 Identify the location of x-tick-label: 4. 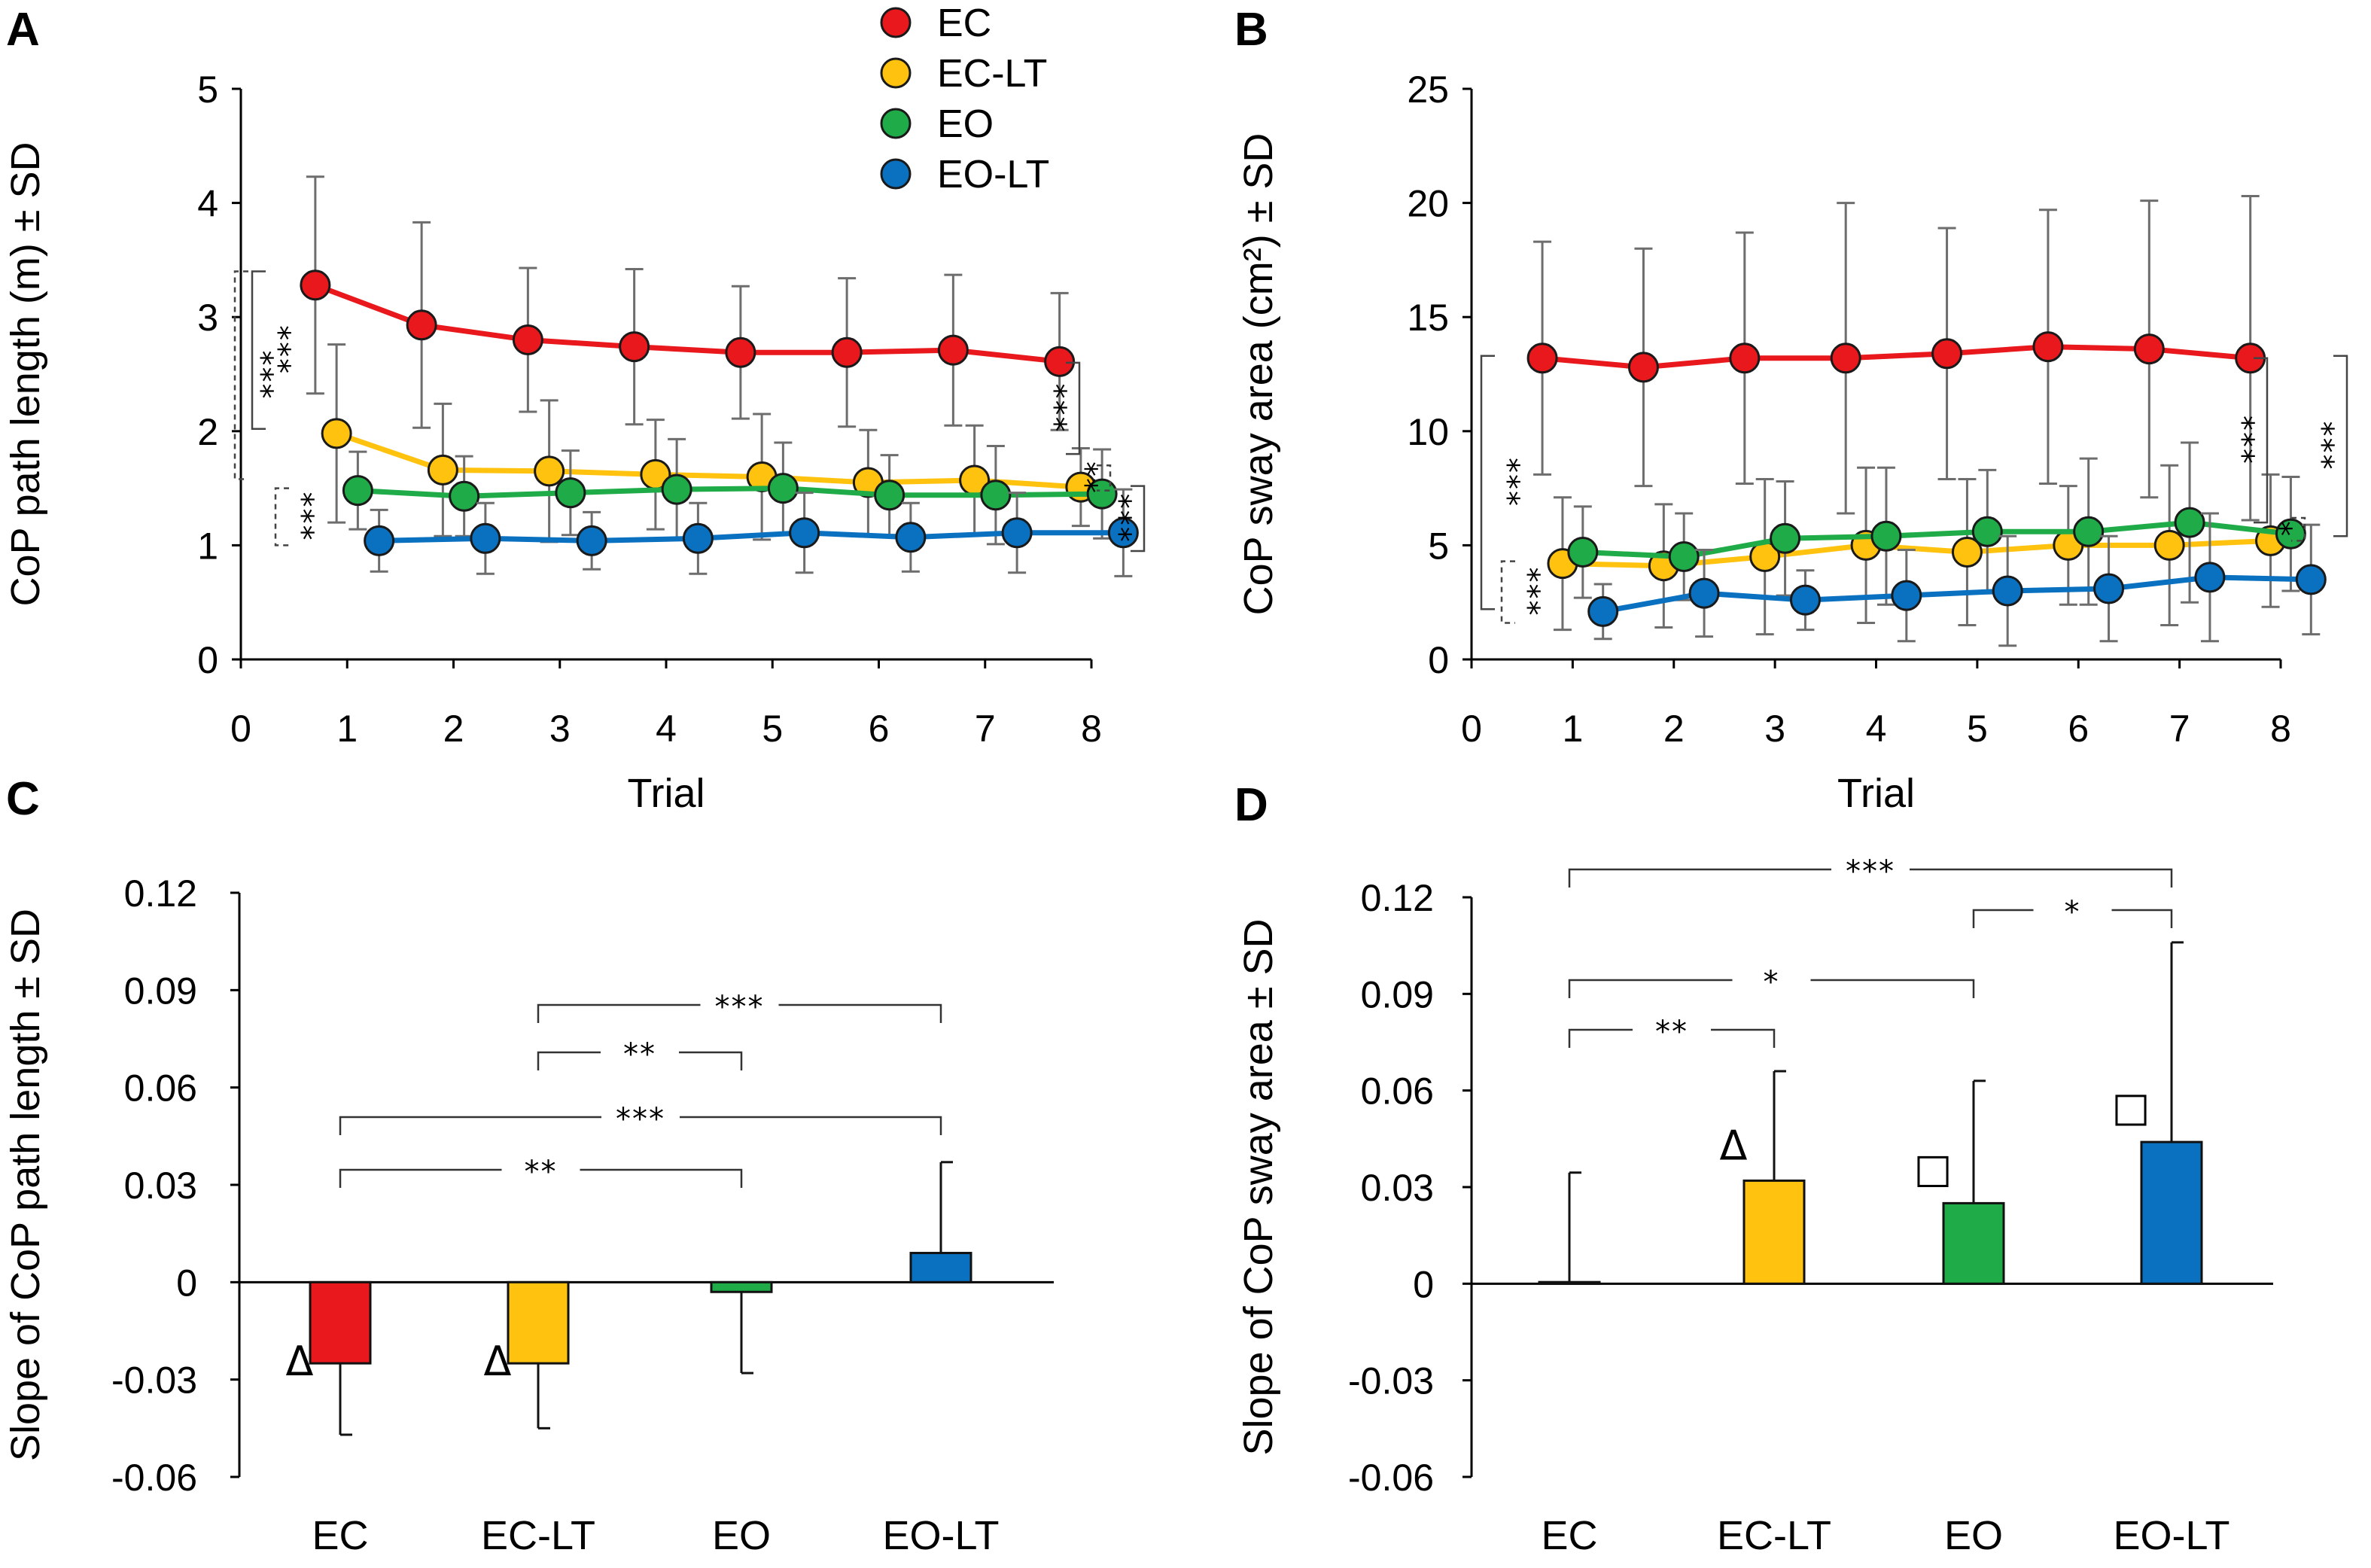
(666, 729).